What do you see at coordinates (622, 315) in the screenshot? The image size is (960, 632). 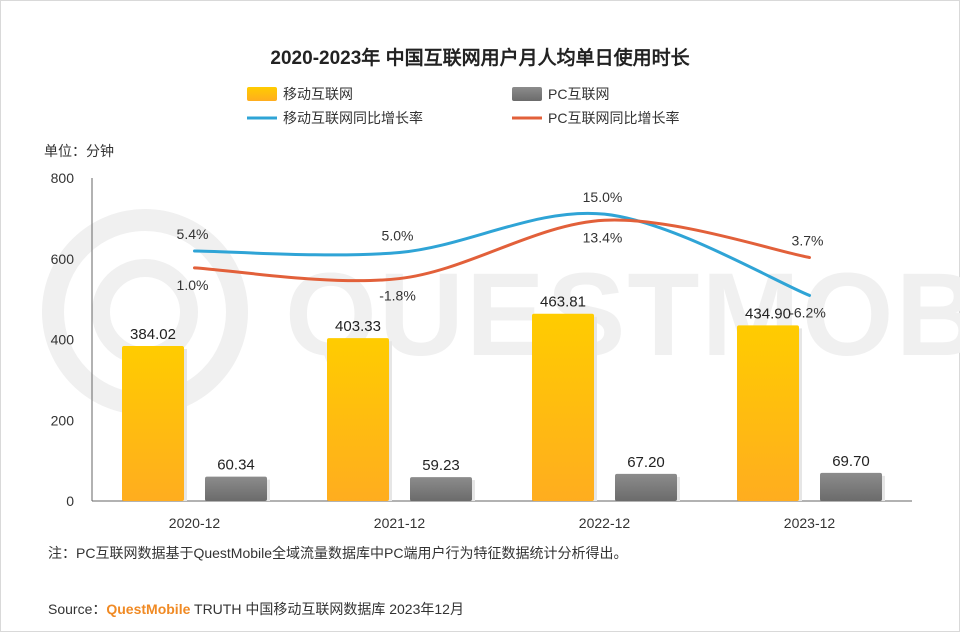 I see `watermark-text: QUESTMOBILE` at bounding box center [622, 315].